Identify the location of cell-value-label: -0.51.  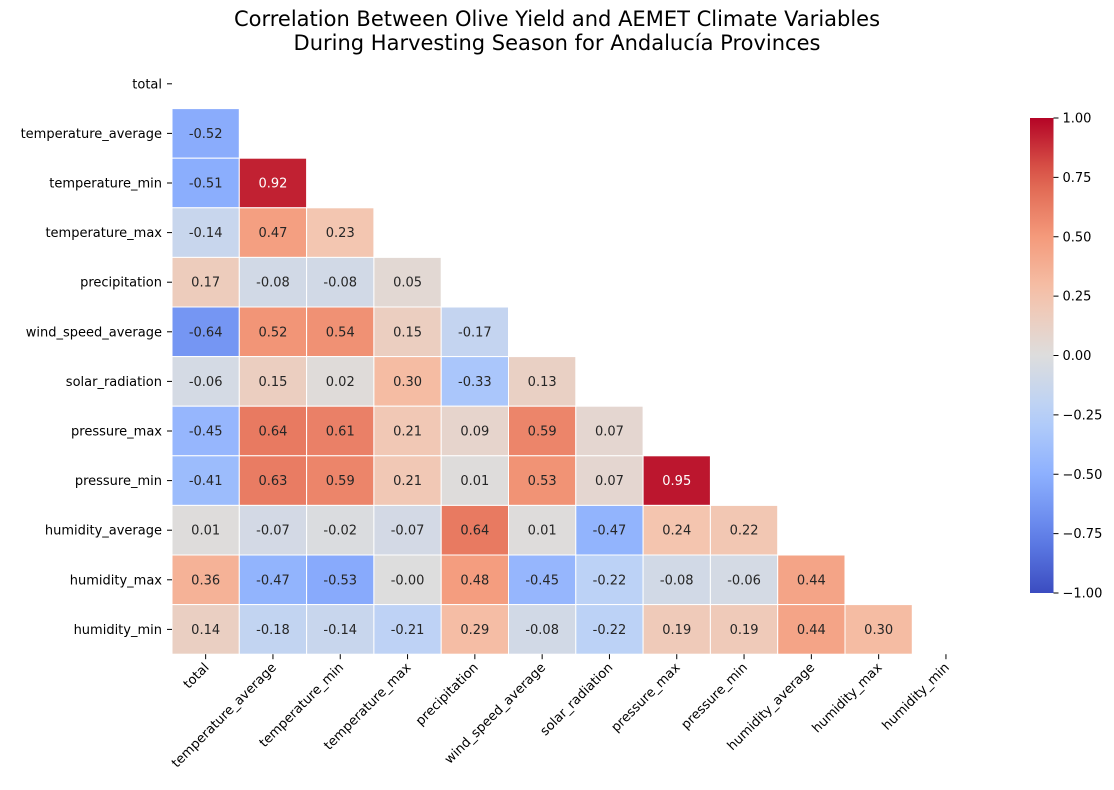
(206, 184).